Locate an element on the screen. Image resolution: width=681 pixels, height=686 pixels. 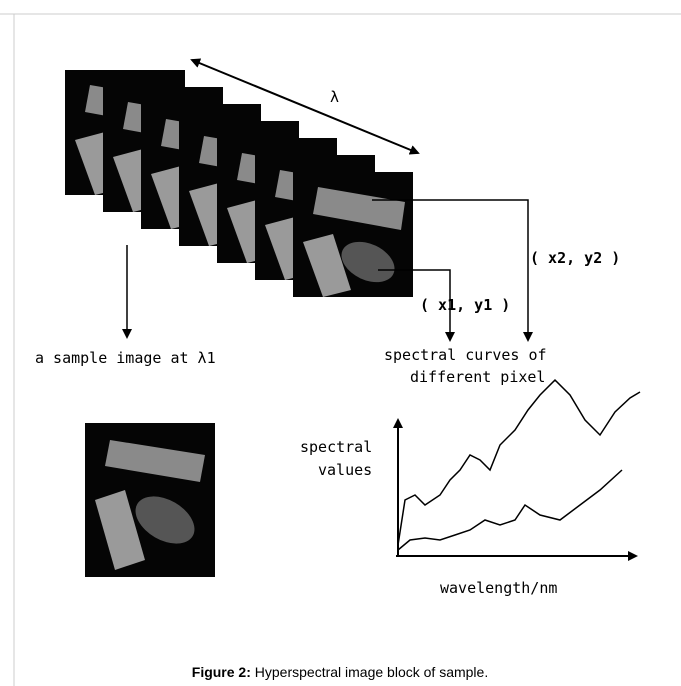
pixel-2-label: ( x2, y2 ) is located at coordinates (575, 258).